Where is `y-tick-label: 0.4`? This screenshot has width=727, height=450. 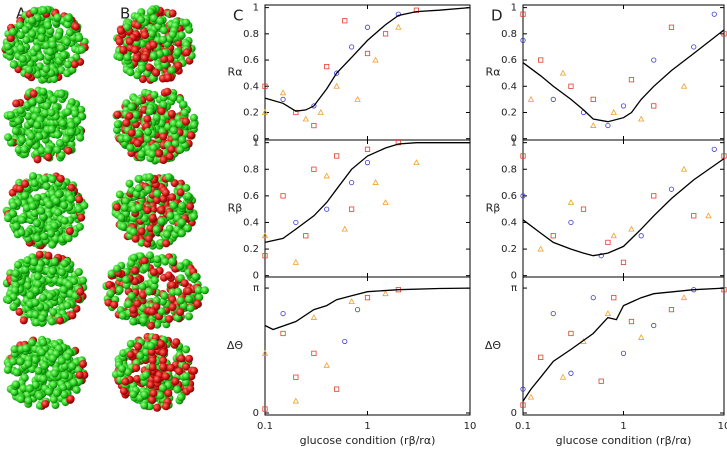 y-tick-label: 0.4 is located at coordinates (251, 222).